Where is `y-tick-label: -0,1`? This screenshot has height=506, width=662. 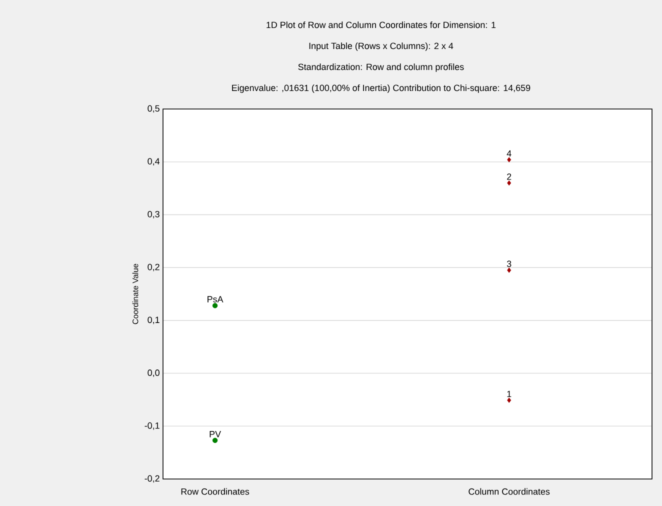 y-tick-label: -0,1 is located at coordinates (152, 426).